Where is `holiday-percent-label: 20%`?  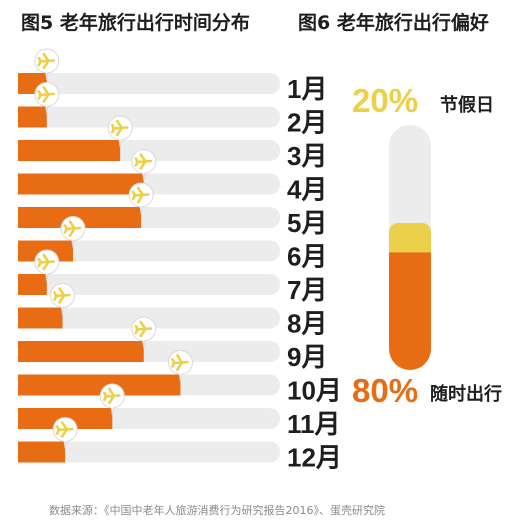
holiday-percent-label: 20% is located at coordinates (385, 100).